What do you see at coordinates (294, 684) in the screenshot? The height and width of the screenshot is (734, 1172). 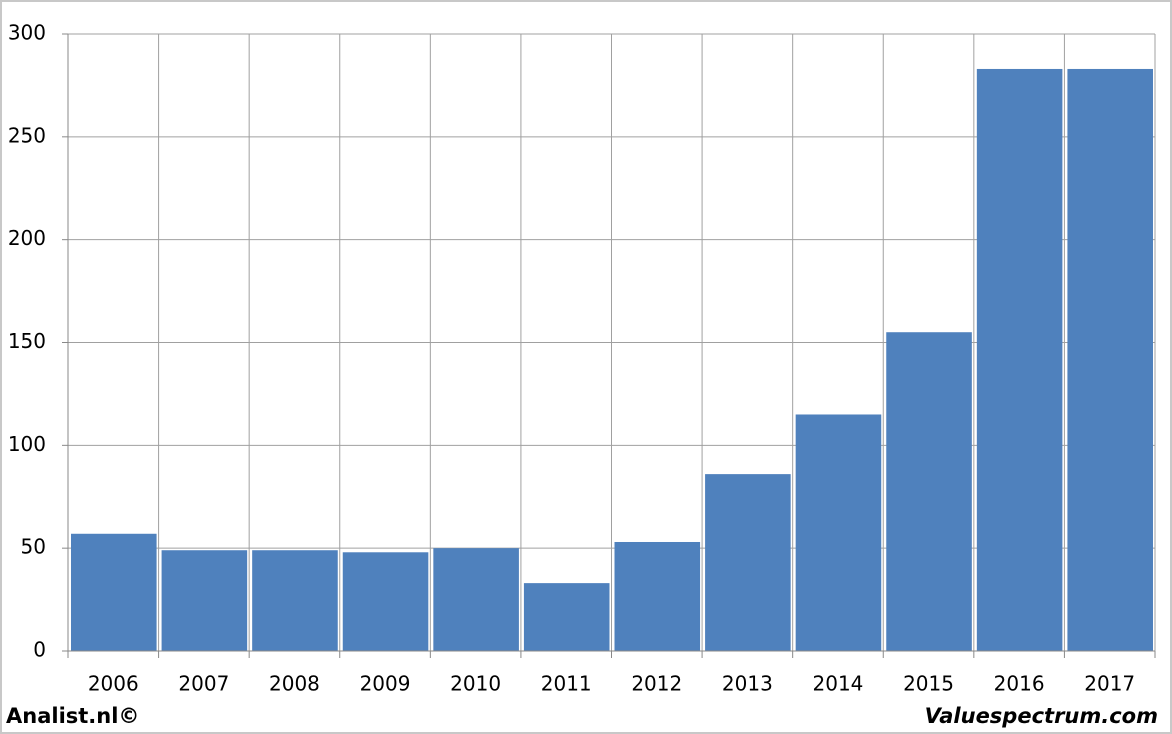 I see `x-tick-label: 2008` at bounding box center [294, 684].